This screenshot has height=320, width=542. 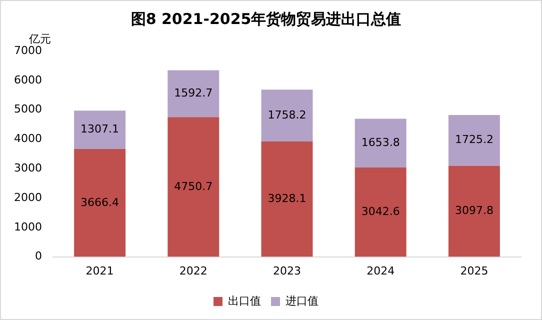 What do you see at coordinates (302, 301) in the screenshot?
I see `legend-label: 进口值` at bounding box center [302, 301].